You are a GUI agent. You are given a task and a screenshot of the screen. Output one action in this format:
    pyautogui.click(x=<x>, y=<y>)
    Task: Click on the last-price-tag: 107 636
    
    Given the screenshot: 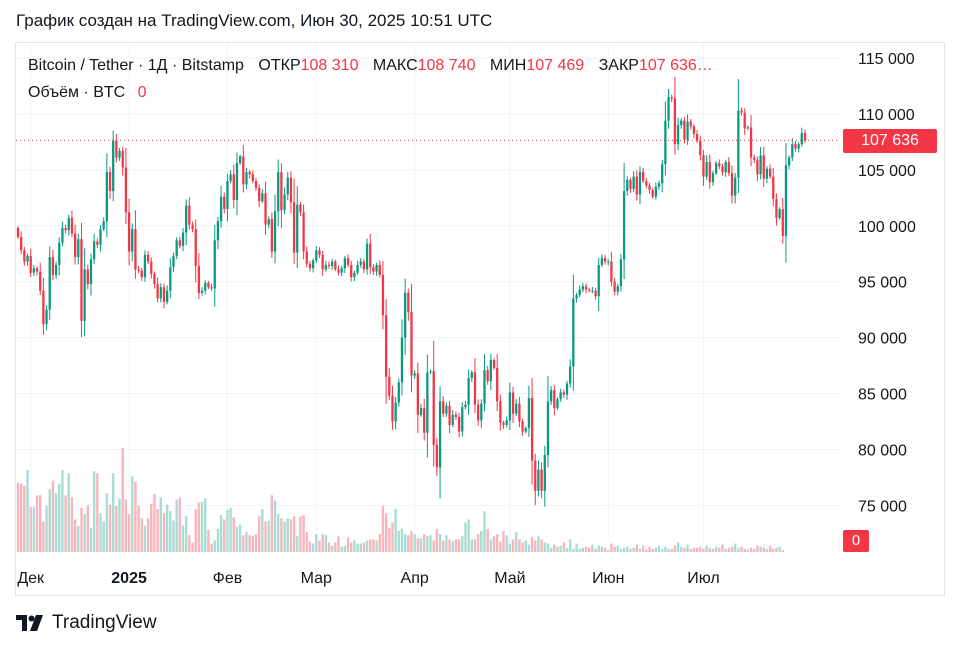 What is the action you would take?
    pyautogui.click(x=890, y=141)
    